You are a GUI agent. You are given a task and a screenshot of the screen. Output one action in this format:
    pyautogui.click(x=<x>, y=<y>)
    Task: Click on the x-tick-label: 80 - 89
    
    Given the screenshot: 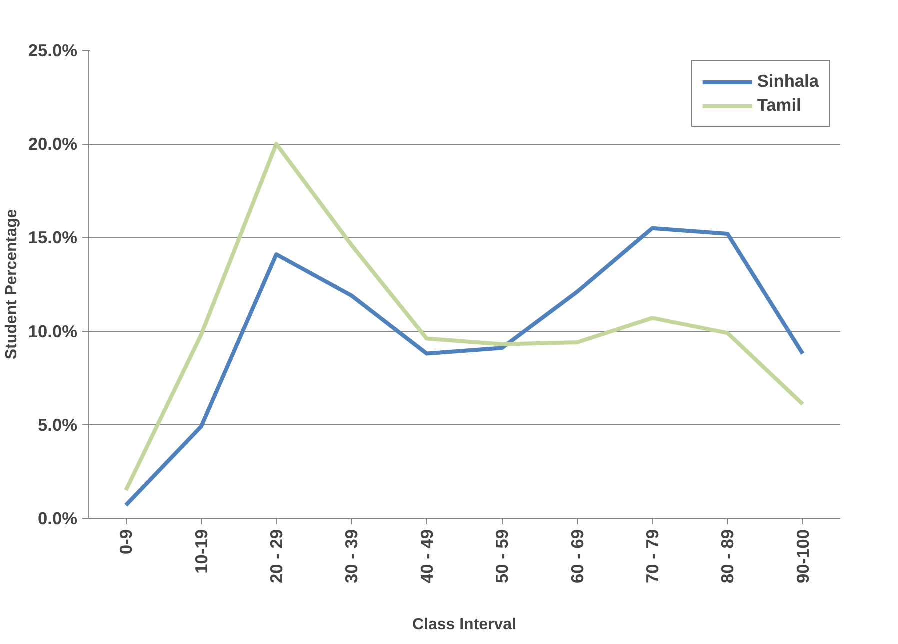 What is the action you would take?
    pyautogui.click(x=728, y=556)
    